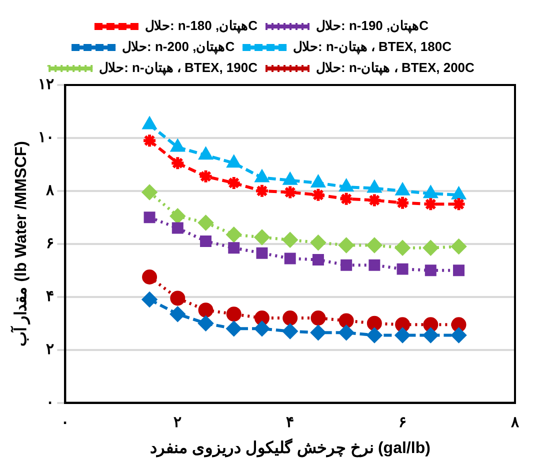 The width and height of the screenshot is (537, 470). Describe the element at coordinates (46, 85) in the screenshot. I see `y-tick-label: ۱۲` at that location.